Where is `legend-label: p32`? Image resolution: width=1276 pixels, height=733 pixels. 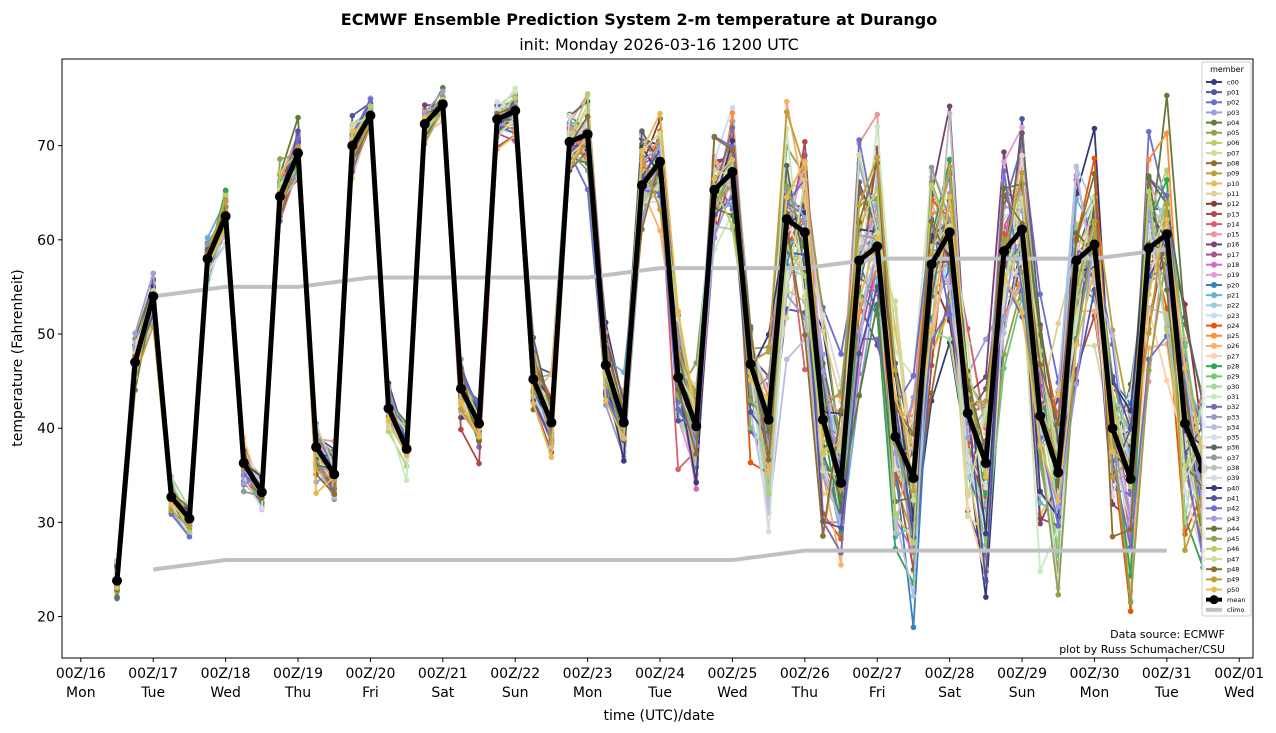 legend-label: p32 is located at coordinates (1233, 407).